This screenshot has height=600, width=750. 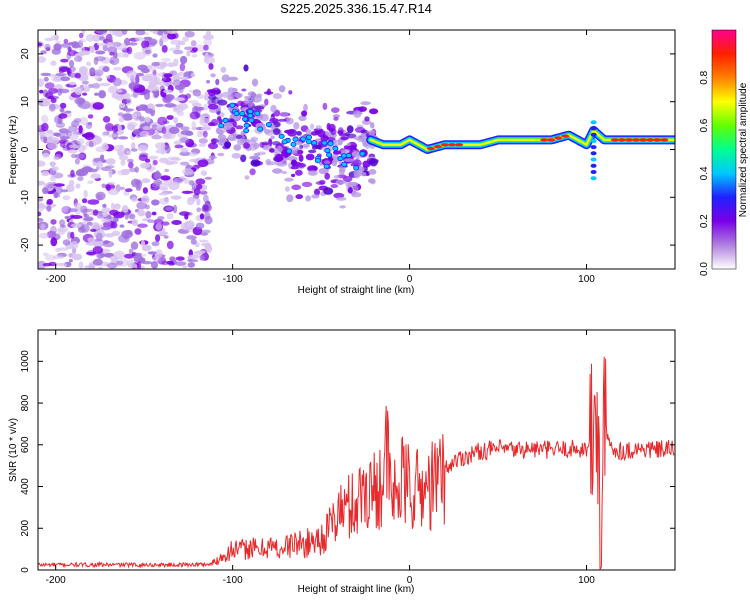 I want to click on spectrogram-ridge, so click(x=520, y=150).